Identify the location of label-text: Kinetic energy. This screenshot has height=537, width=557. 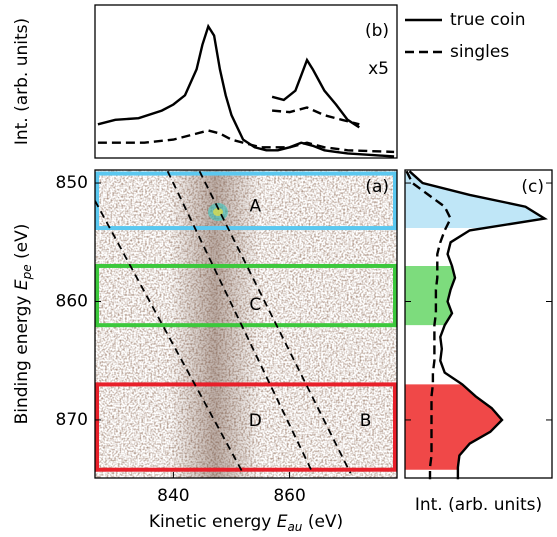
(213, 522).